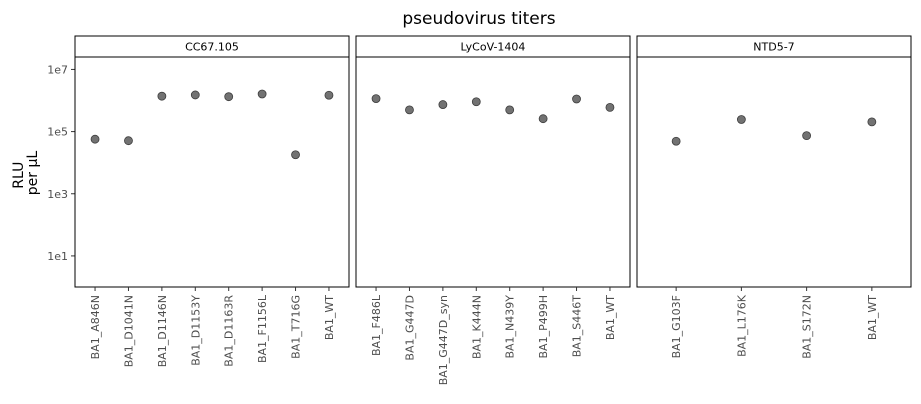  I want to click on y-tick-label: 1e3, so click(57, 194).